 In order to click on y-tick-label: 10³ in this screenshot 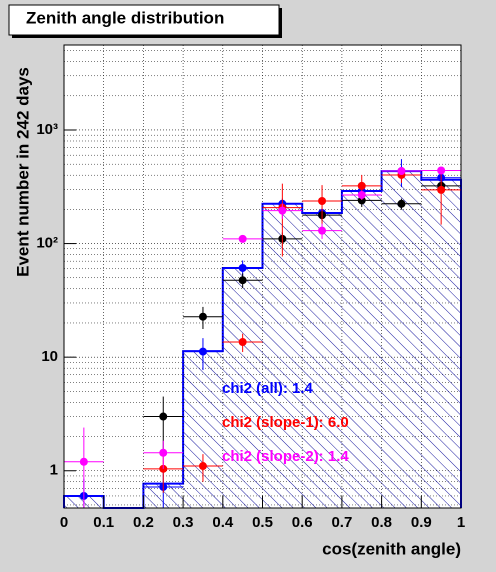, I will do `click(47, 129)`.